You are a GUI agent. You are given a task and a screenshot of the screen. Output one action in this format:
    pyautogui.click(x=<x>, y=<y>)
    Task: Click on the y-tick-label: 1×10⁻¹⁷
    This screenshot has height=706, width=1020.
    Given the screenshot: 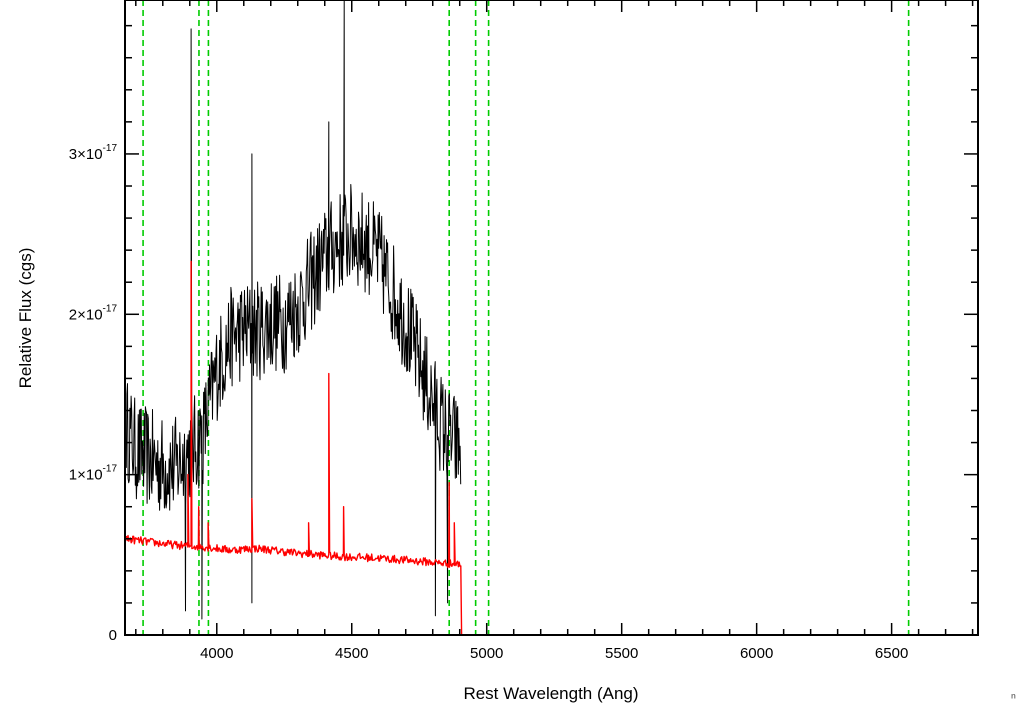 What is the action you would take?
    pyautogui.click(x=93, y=474)
    